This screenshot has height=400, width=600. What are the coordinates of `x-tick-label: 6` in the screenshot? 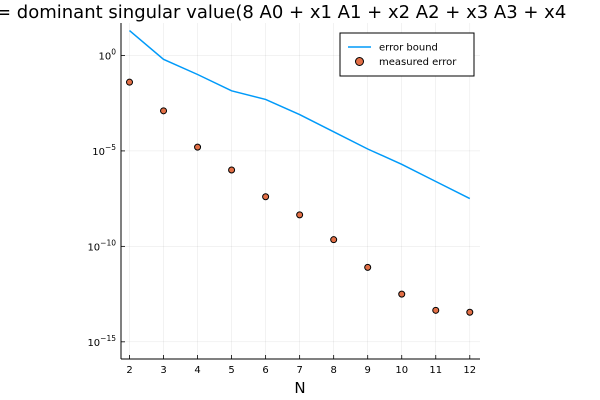 It's located at (265, 370).